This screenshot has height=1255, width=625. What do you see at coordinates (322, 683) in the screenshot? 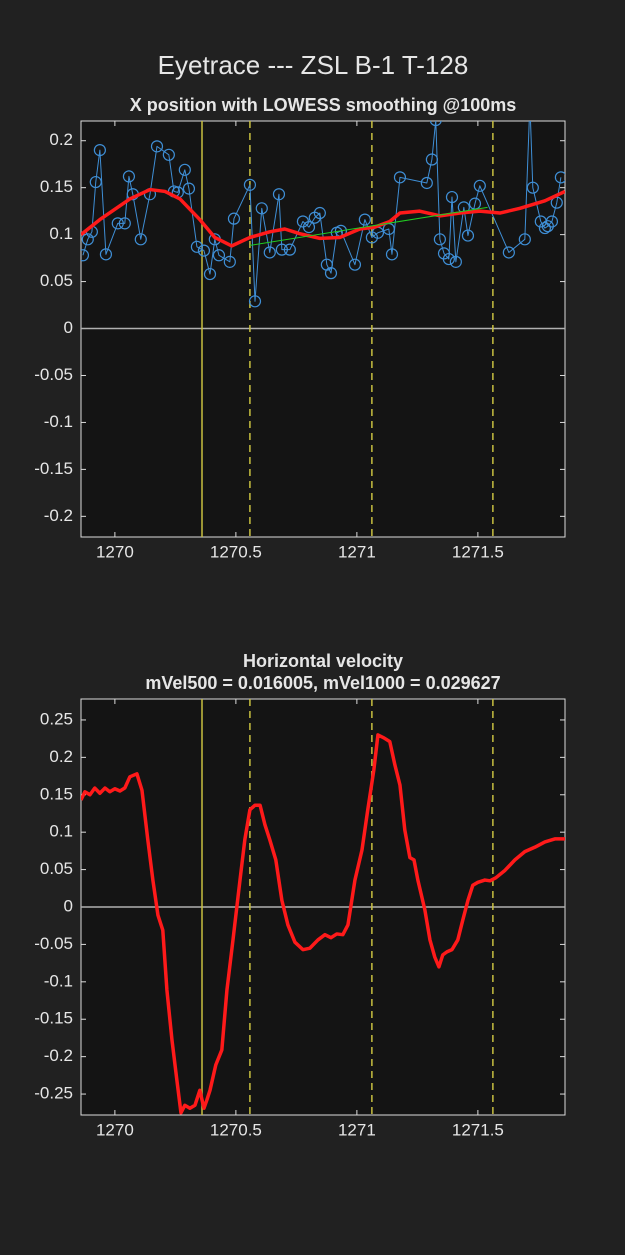
I see `chart-subtitle: mVel500 = 0.016005, mVel1000 = 0.029627` at bounding box center [322, 683].